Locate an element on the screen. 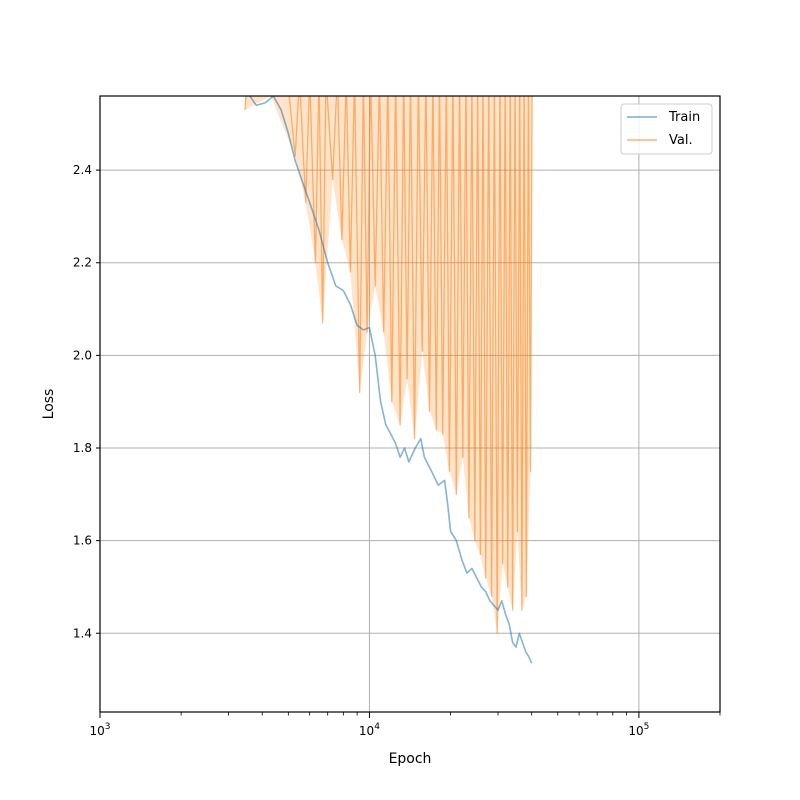 The image size is (800, 800). x-tick-exponent: 5 is located at coordinates (647, 727).